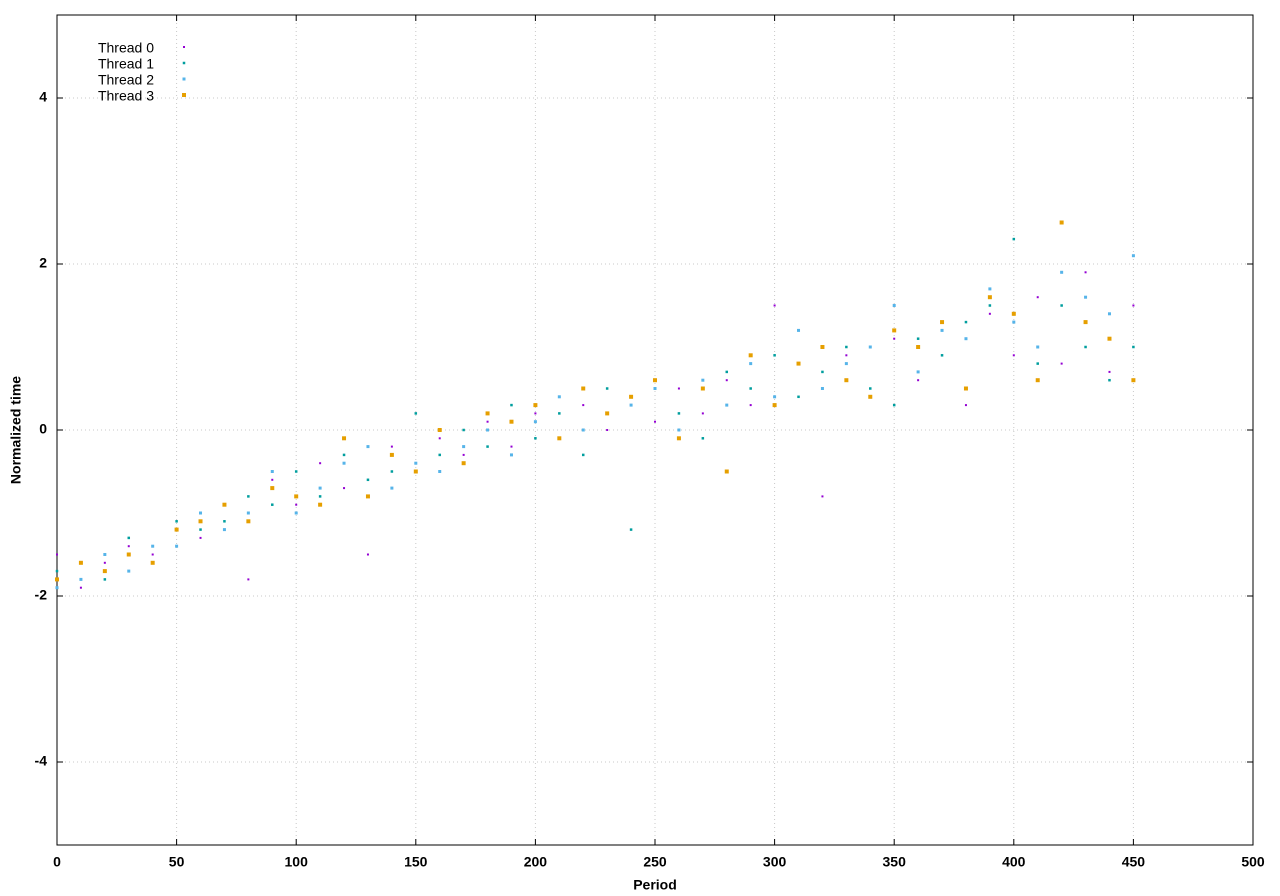 Image resolution: width=1280 pixels, height=896 pixels. I want to click on y-axis-label: Normalized time, so click(16, 430).